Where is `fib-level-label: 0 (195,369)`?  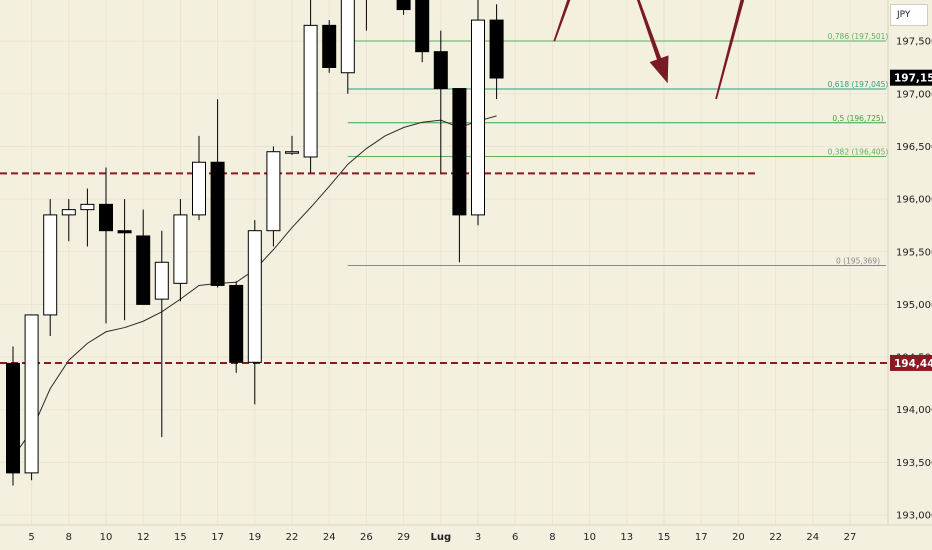
fib-level-label: 0 (195,369) is located at coordinates (858, 261).